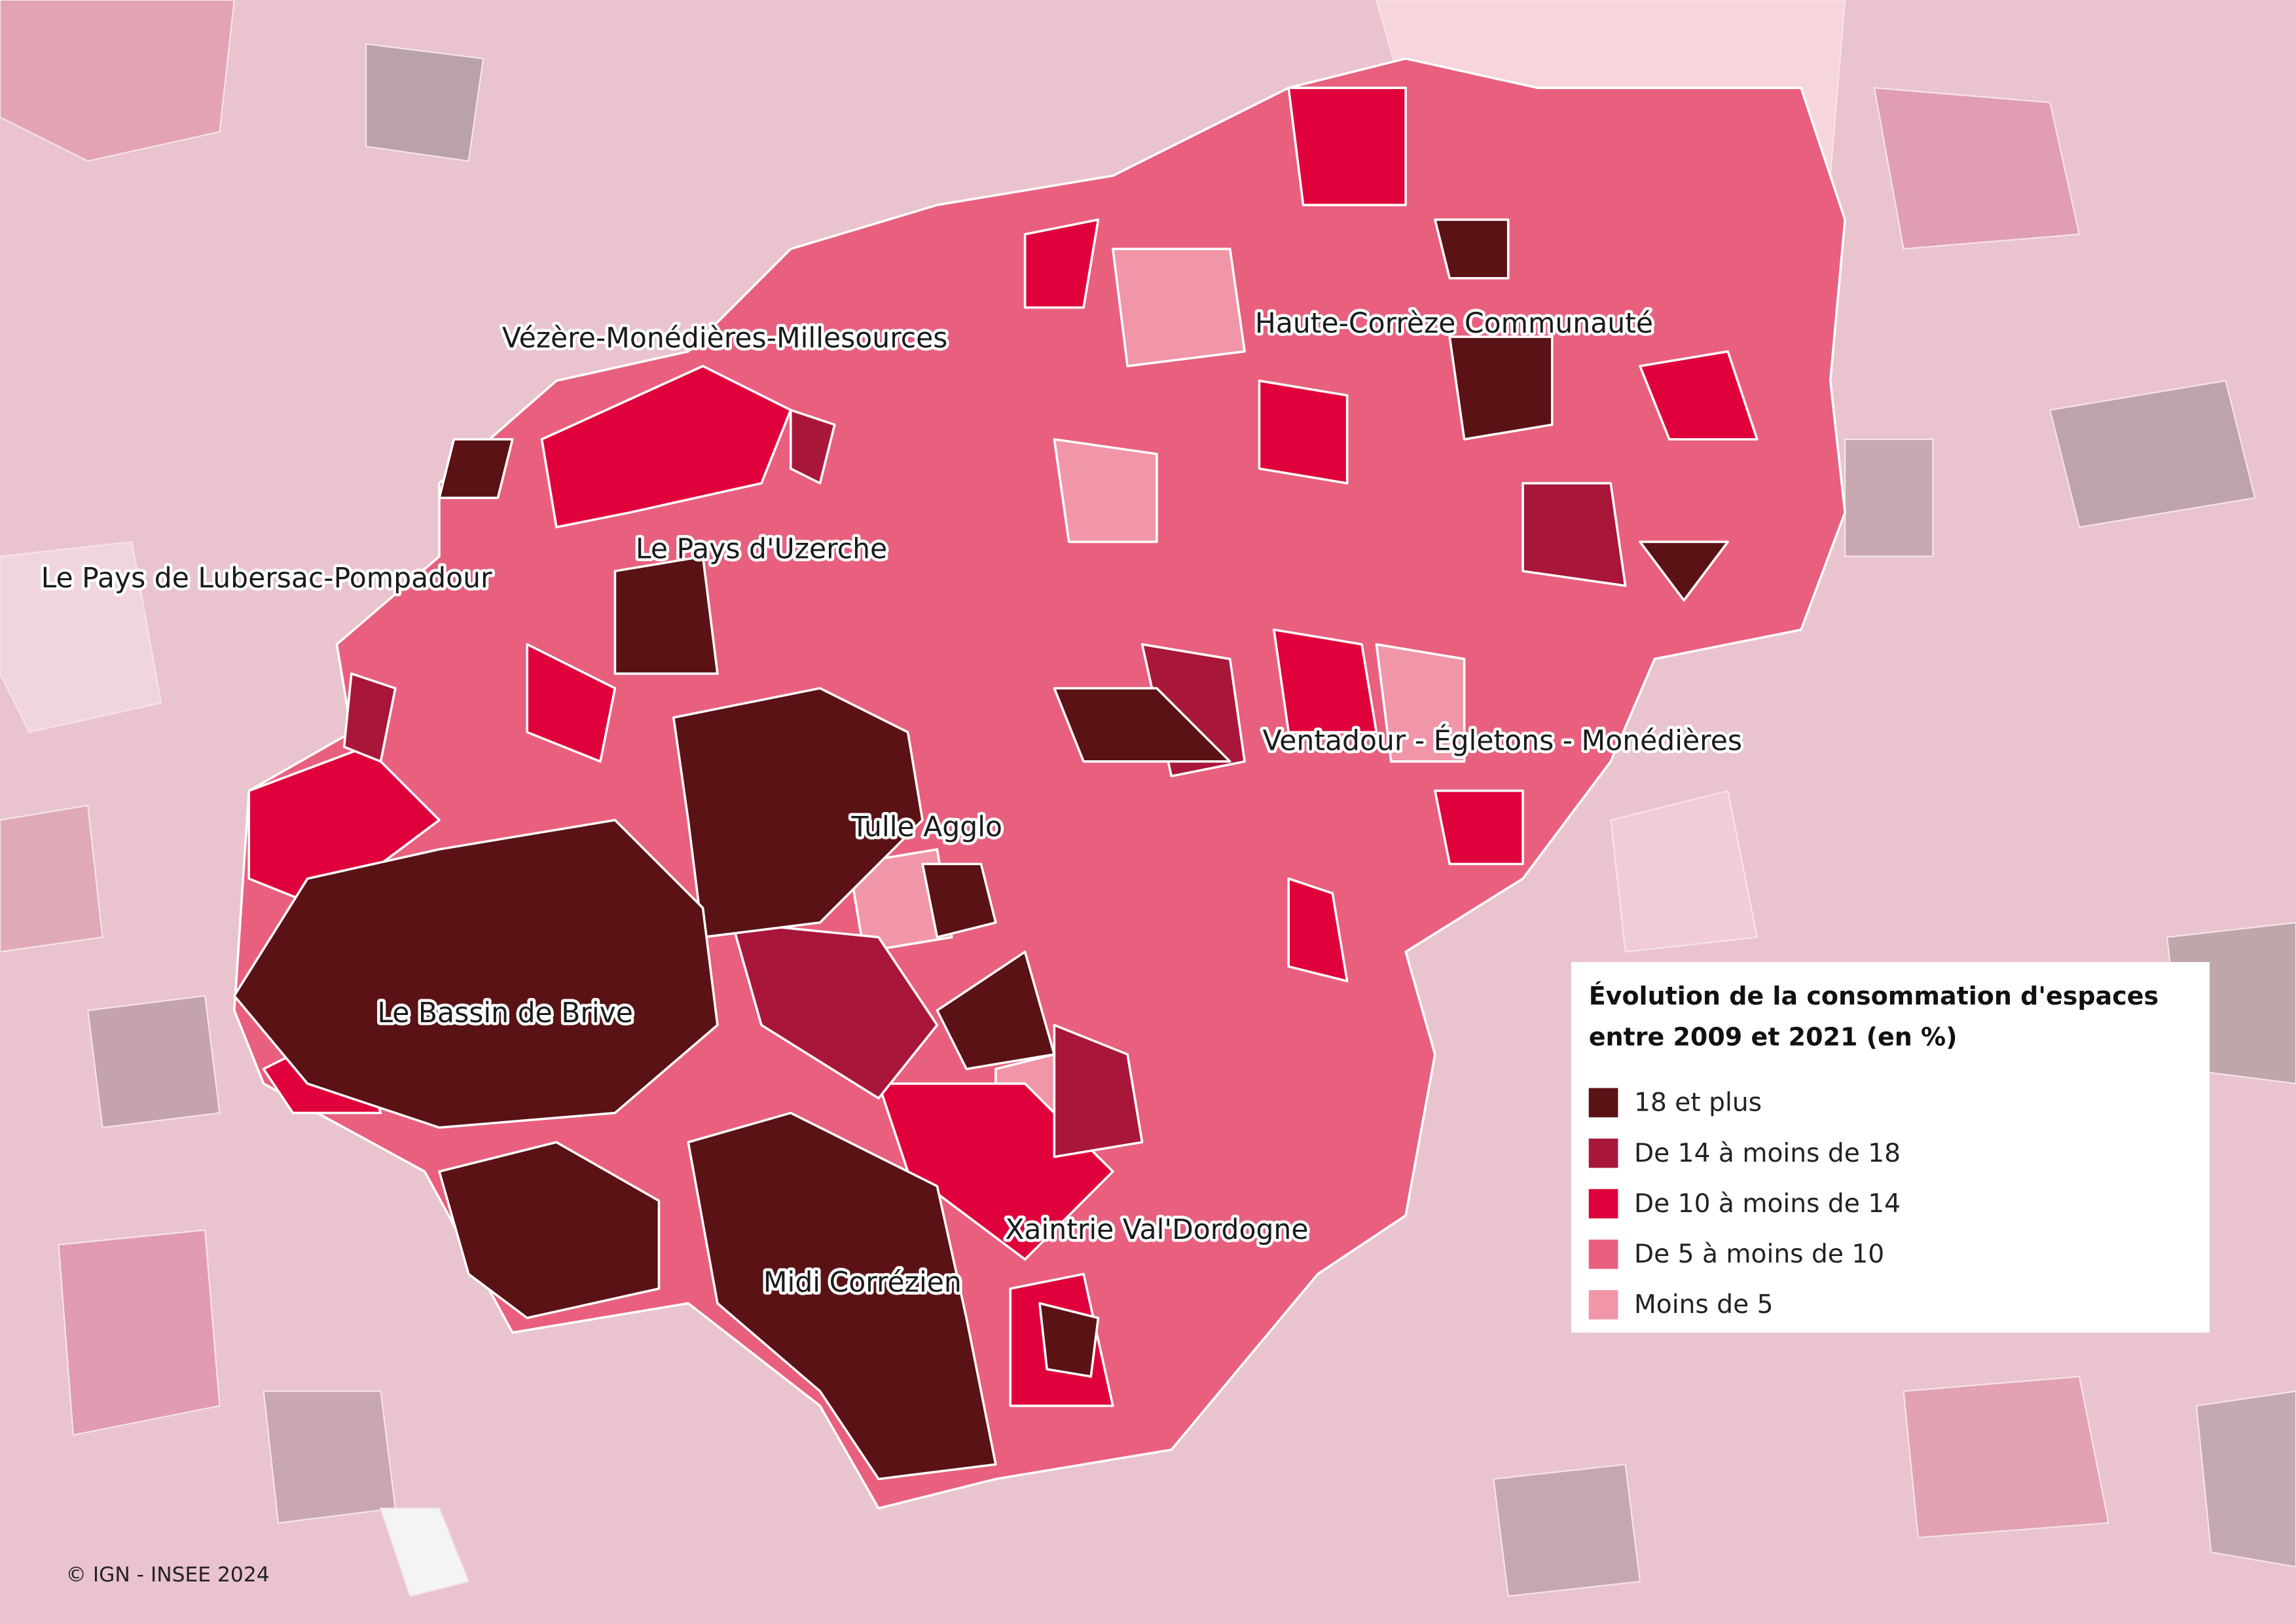  Describe the element at coordinates (1874, 996) in the screenshot. I see `legend-title: Évolution de la consommation d'espaces` at that location.